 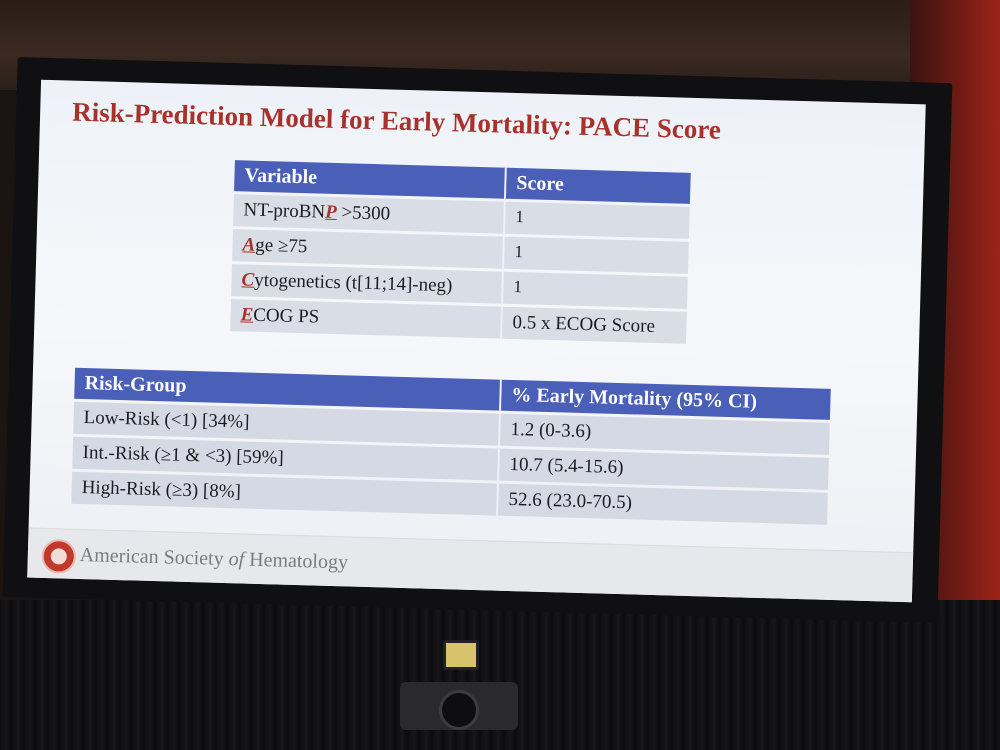 I want to click on organization-name: American Society of Hematology, so click(x=214, y=559).